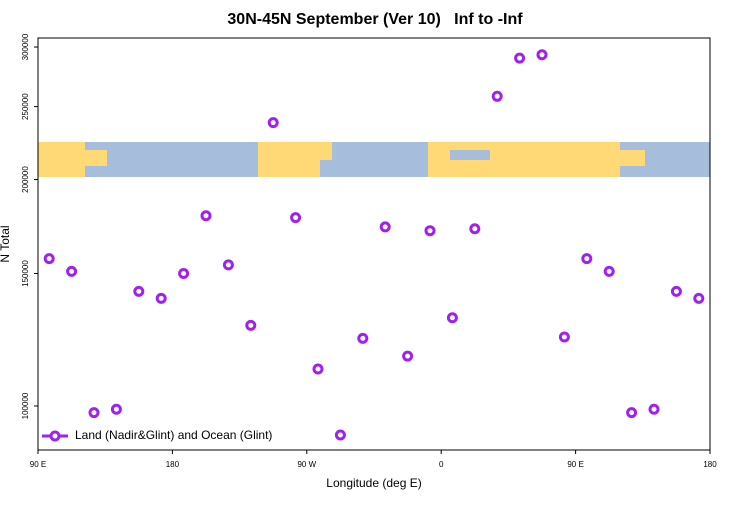 The width and height of the screenshot is (750, 505). Describe the element at coordinates (374, 159) in the screenshot. I see `map-strip` at that location.